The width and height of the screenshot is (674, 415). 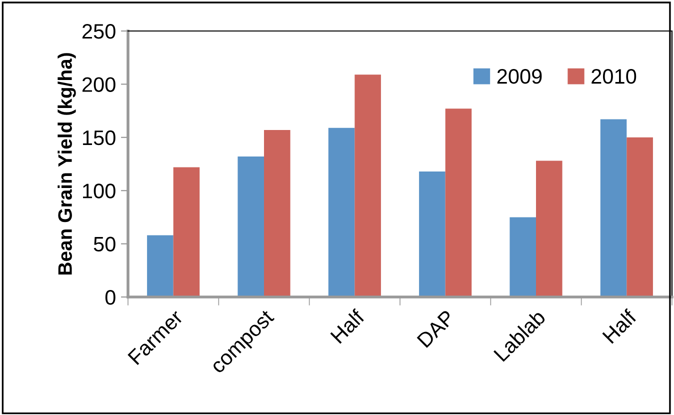 I want to click on y-tick-label: 250, so click(x=99, y=31).